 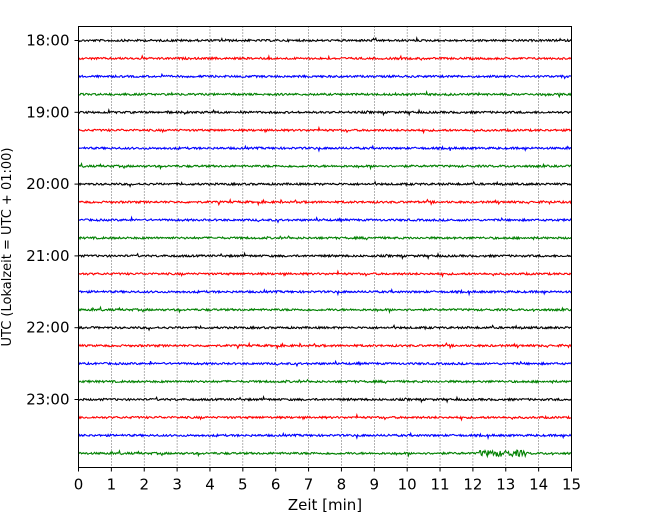 I want to click on x-axis-ticks: 0 1 2 3 4 5 6 7 8 9 10 11 12 13 14 15, so click(x=327, y=480).